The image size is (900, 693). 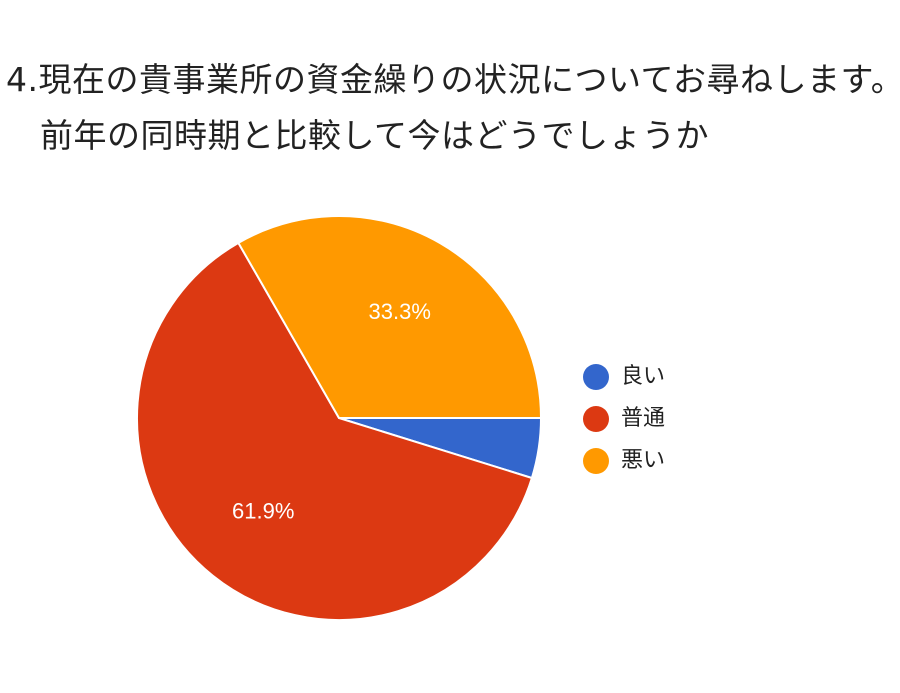 What do you see at coordinates (643, 376) in the screenshot?
I see `legend-label-1: 良い` at bounding box center [643, 376].